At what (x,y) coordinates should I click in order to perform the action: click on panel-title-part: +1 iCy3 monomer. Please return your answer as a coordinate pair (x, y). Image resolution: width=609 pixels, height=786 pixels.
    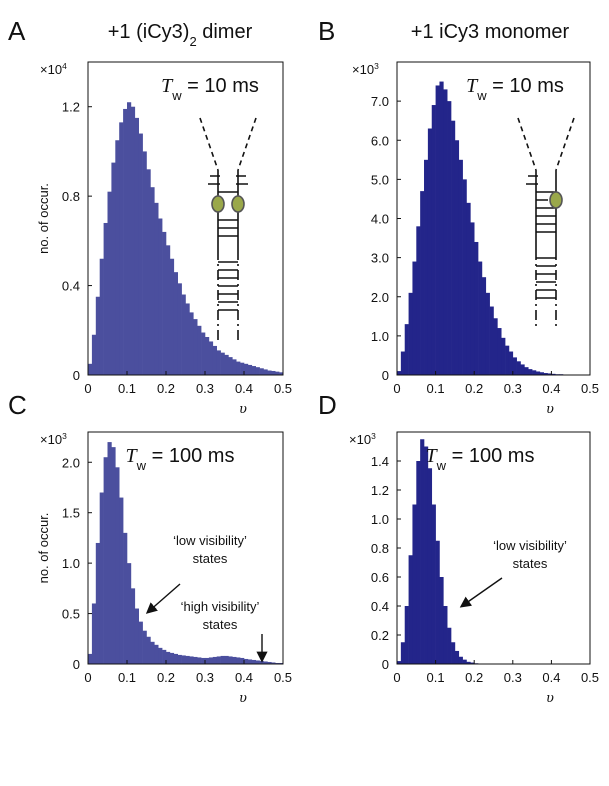
    Looking at the image, I should click on (490, 32).